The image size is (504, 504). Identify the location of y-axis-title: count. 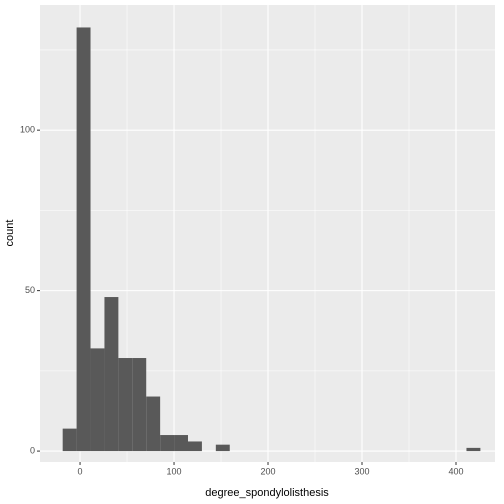
(10, 233).